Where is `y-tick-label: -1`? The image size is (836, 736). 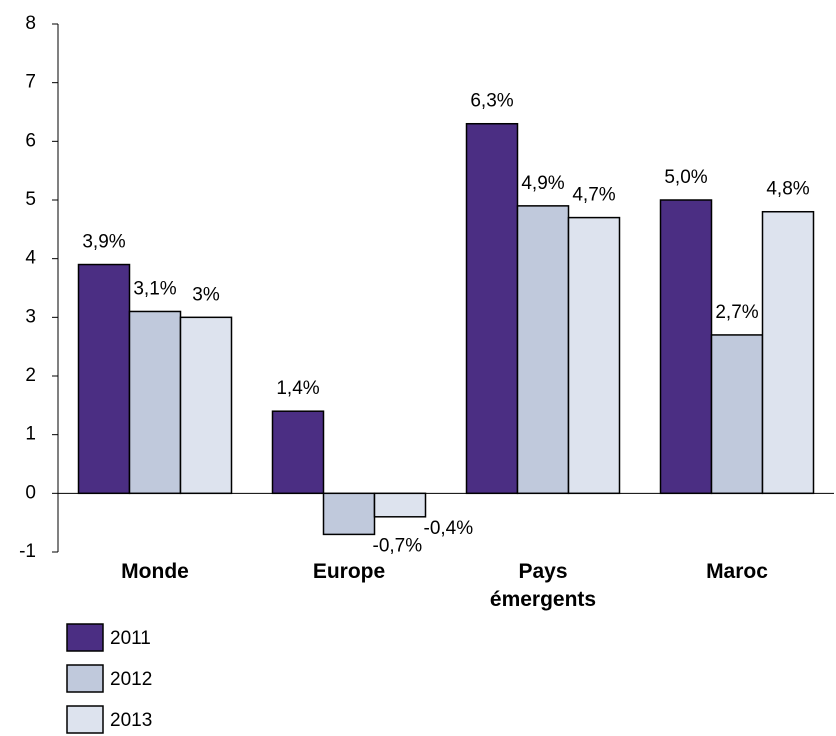
y-tick-label: -1 is located at coordinates (27, 551).